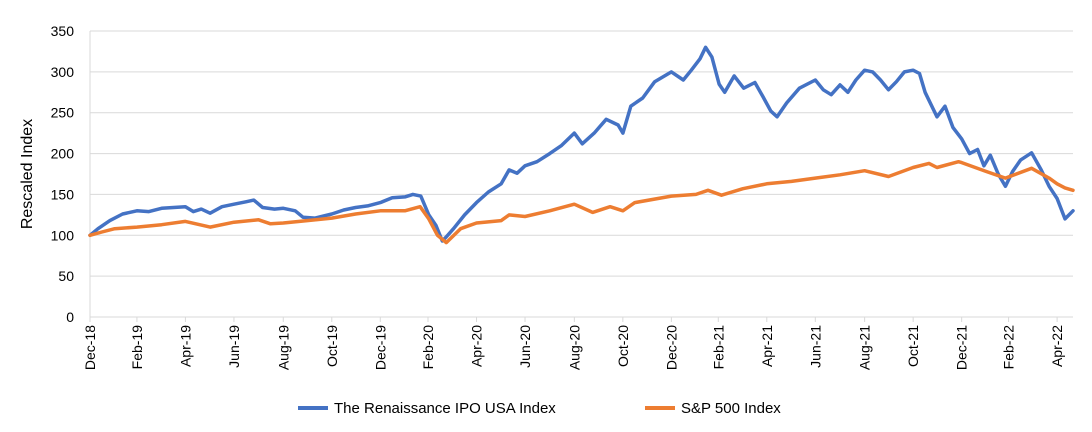 This screenshot has height=432, width=1092. Describe the element at coordinates (234, 346) in the screenshot. I see `x-tick-label: Jun-19` at that location.